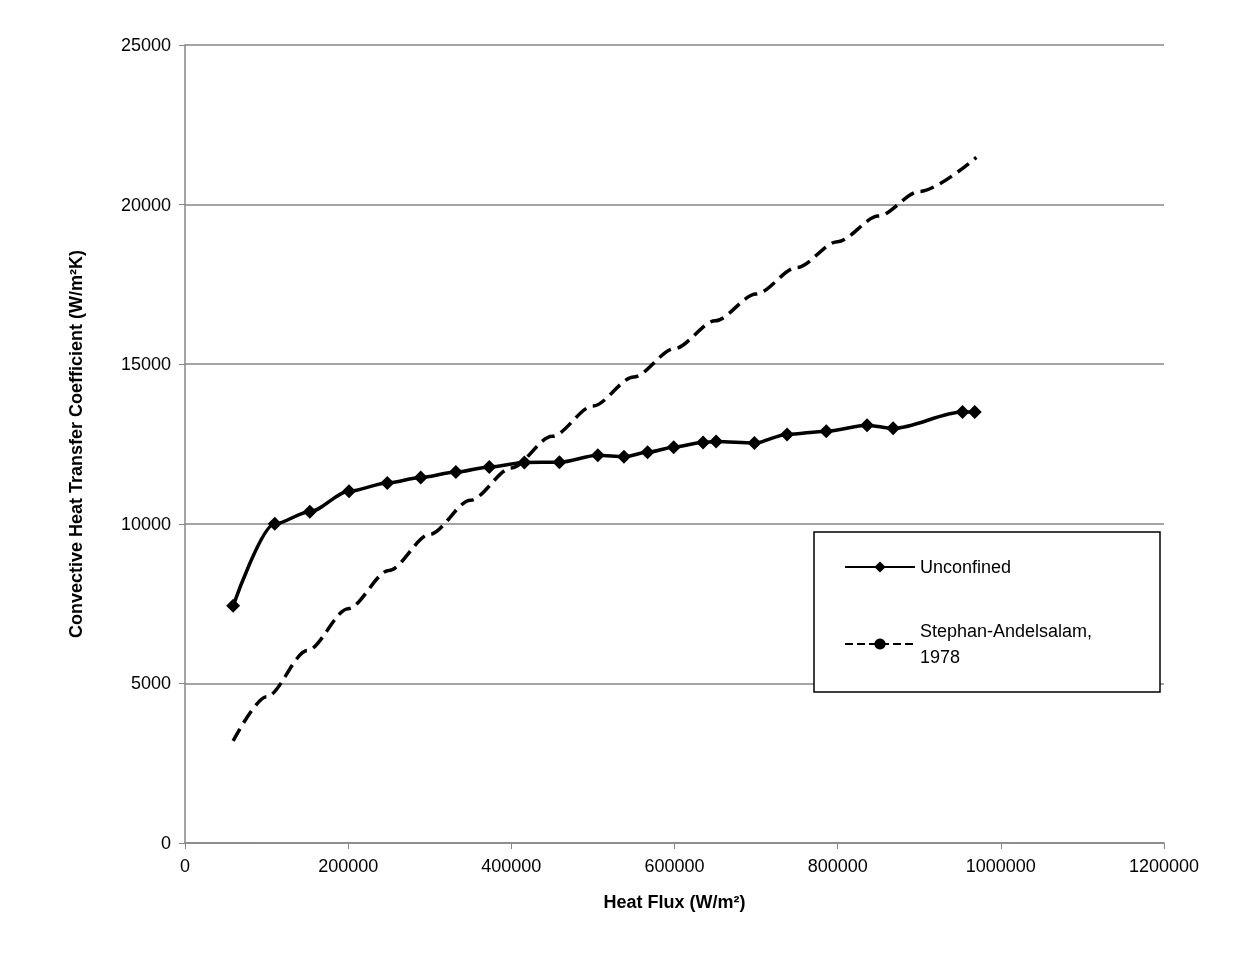  I want to click on y-axis-title: Convective Heat Transfer Coefficient (W/m²K), so click(76, 444).